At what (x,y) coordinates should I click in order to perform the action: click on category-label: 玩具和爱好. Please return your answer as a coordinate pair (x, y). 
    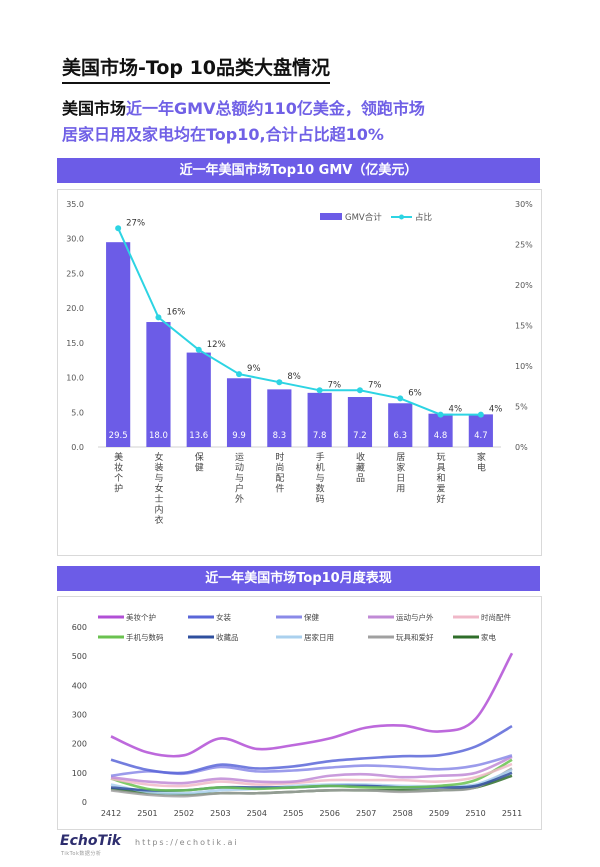
    Looking at the image, I should click on (441, 478).